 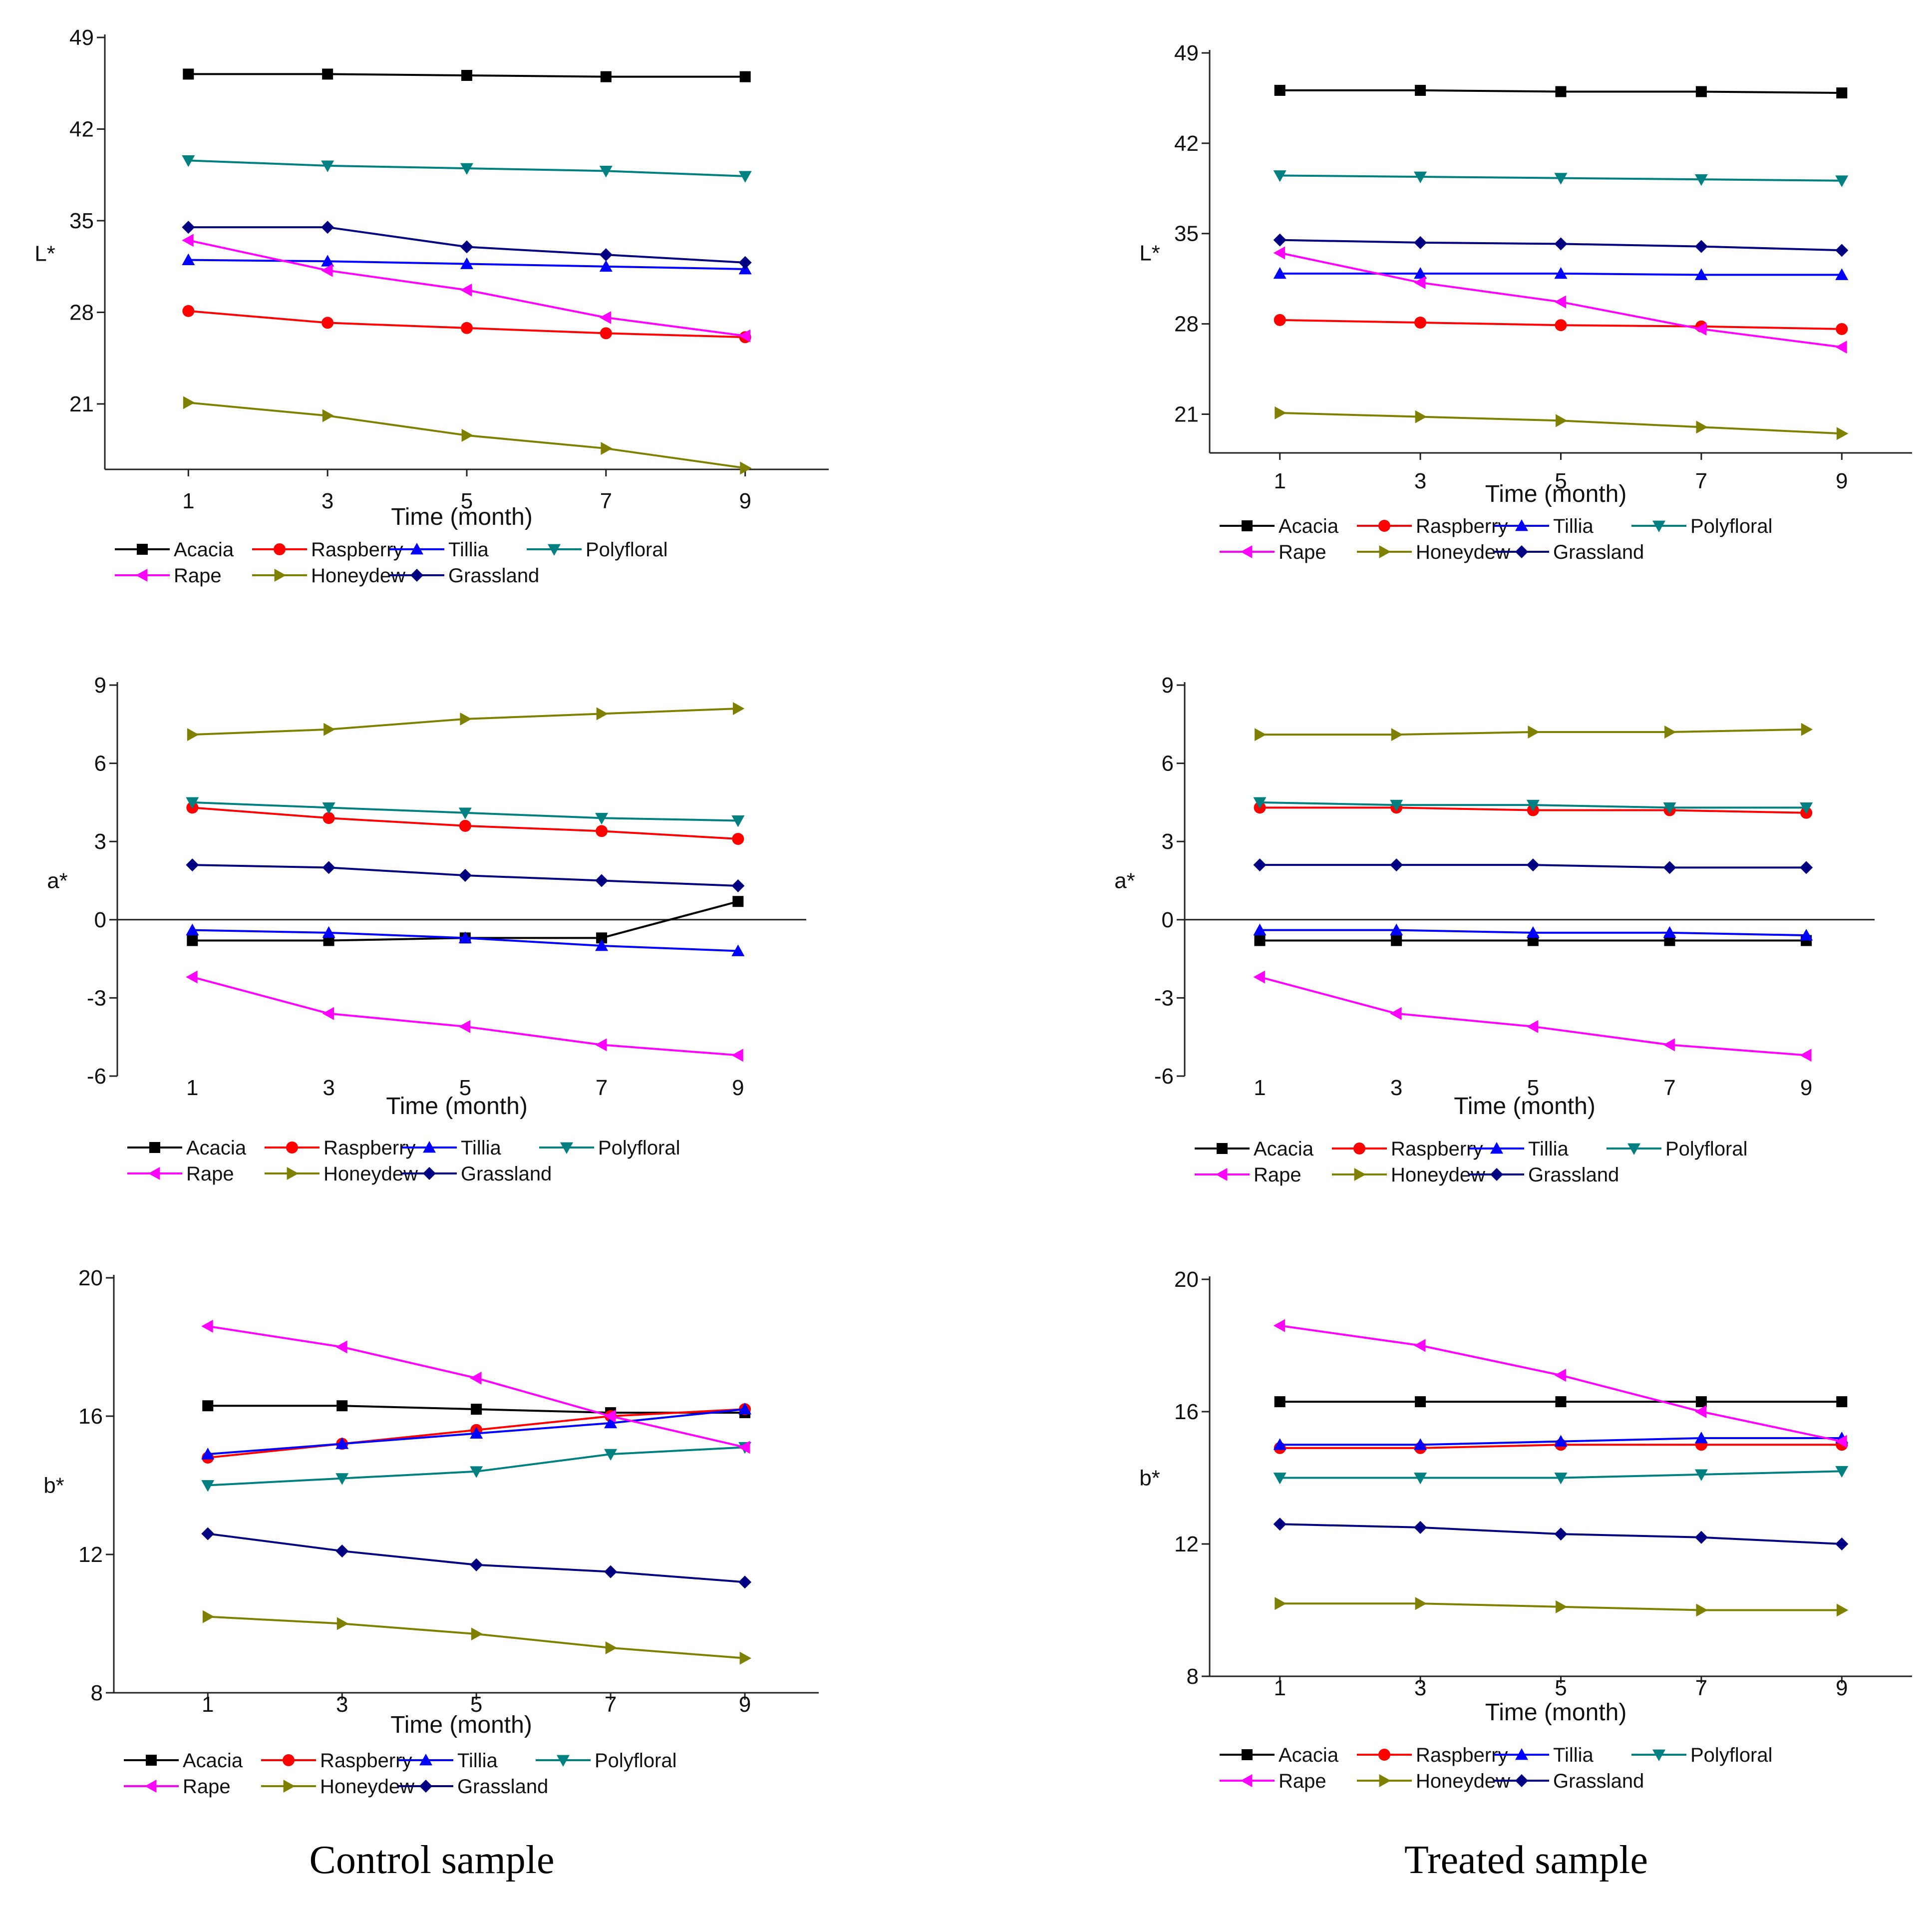 What do you see at coordinates (1598, 1781) in the screenshot?
I see `legend-label: Grassland` at bounding box center [1598, 1781].